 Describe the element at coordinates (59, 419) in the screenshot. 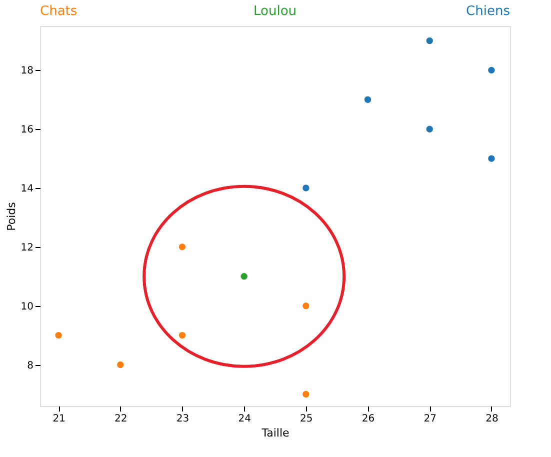

I see `x-tick-label: 21` at that location.